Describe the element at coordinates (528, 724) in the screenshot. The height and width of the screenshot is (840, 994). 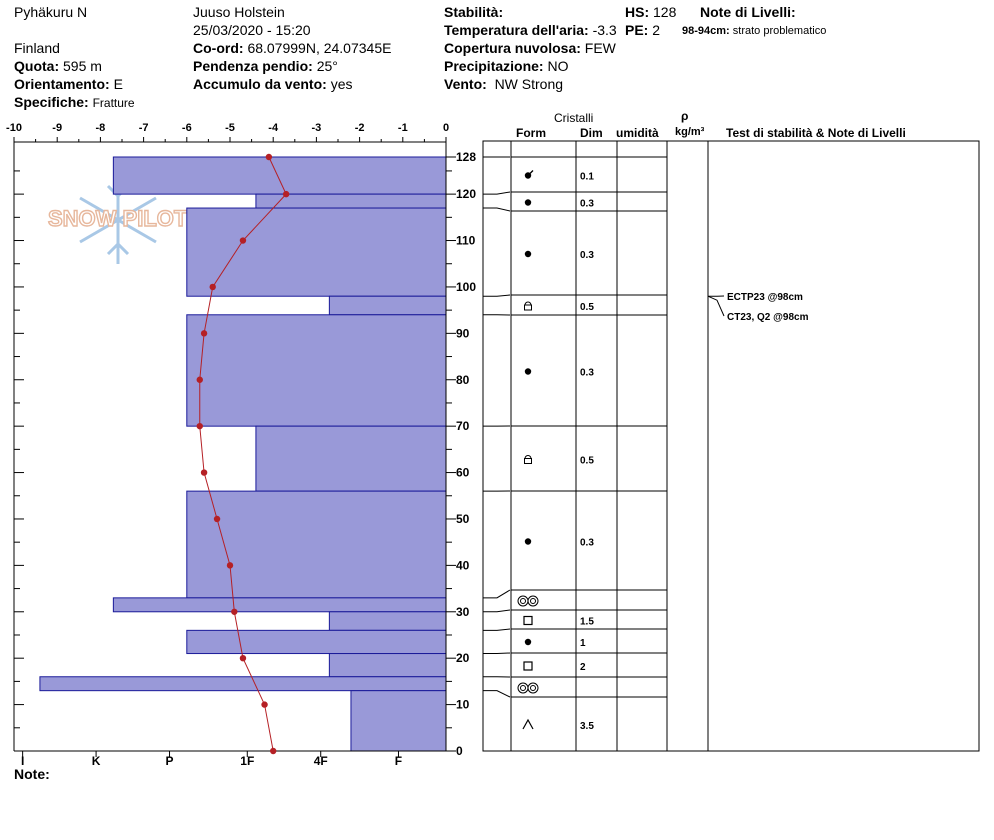
I see `depth-hoar-icon` at that location.